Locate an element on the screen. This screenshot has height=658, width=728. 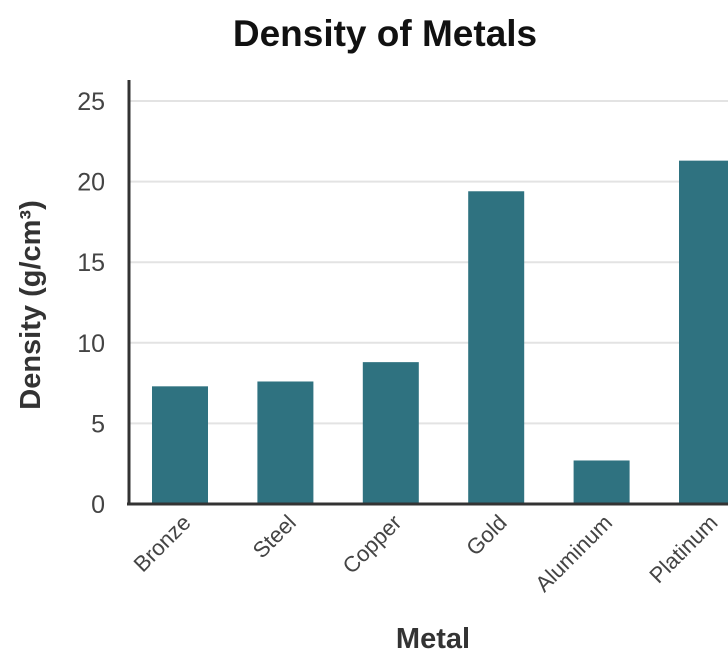
y-tick-label: 20 is located at coordinates (91, 183).